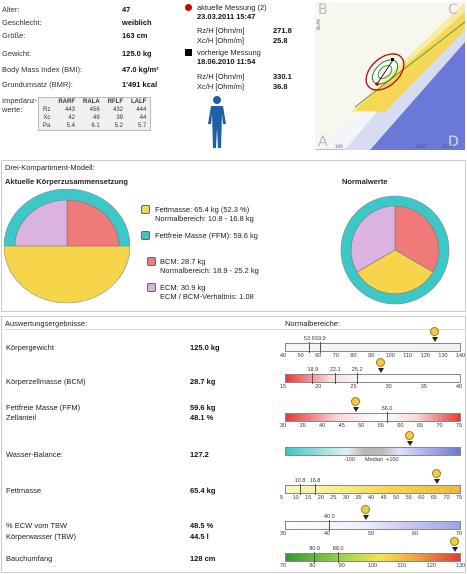 The image size is (467, 574). What do you see at coordinates (41, 536) in the screenshot?
I see `tbw-label: Körperwasser (TBW)` at bounding box center [41, 536].